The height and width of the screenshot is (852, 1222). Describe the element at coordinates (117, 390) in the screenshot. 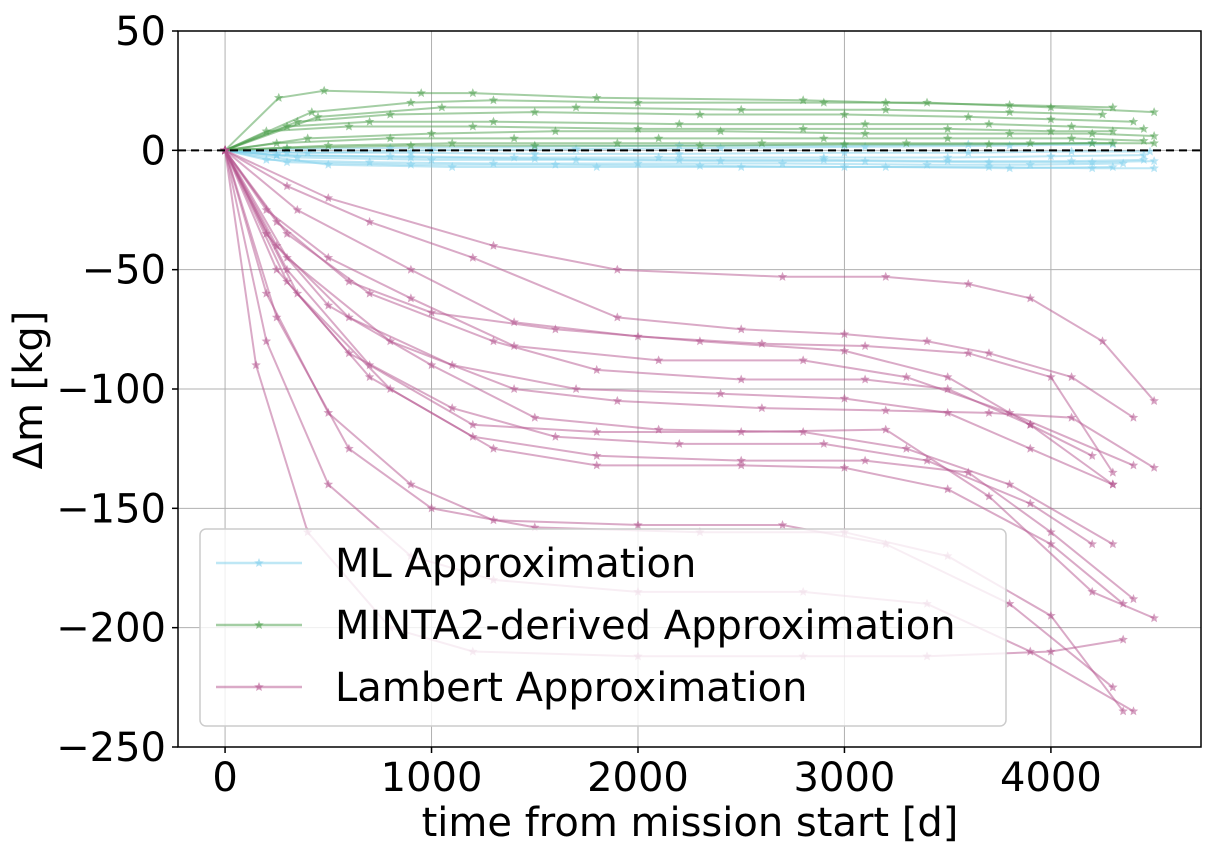

I see `y-axis-ticks: 50 0 −50 −100 −150 −200 −250` at that location.